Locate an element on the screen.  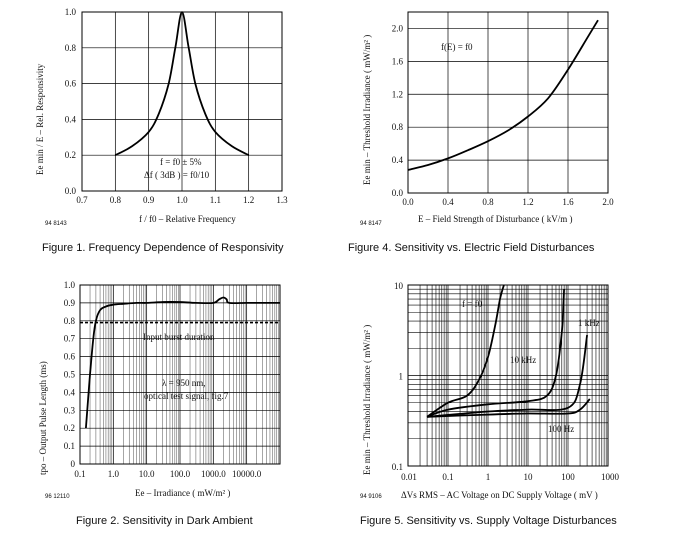
series-line-pulse is located at coordinates (182, 362).